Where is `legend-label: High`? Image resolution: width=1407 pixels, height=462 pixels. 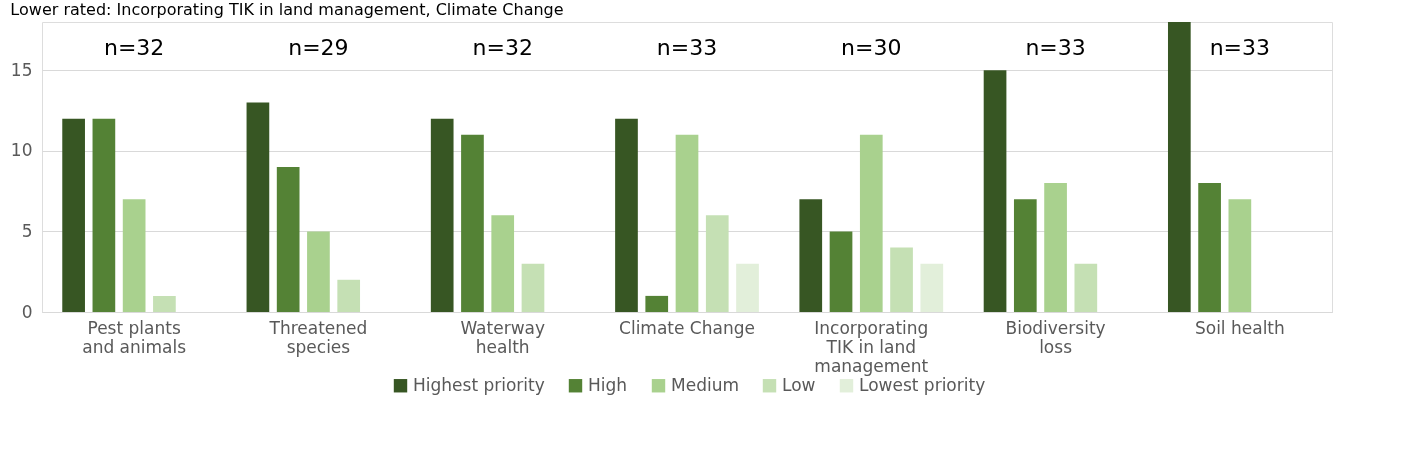
legend-label: High is located at coordinates (608, 384).